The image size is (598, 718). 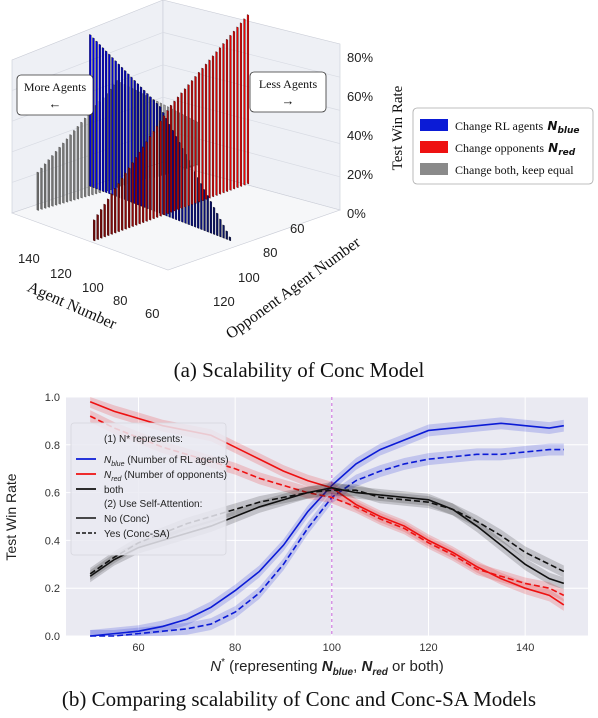 I want to click on legend-label: Change RL agents Nblue, so click(x=517, y=127).